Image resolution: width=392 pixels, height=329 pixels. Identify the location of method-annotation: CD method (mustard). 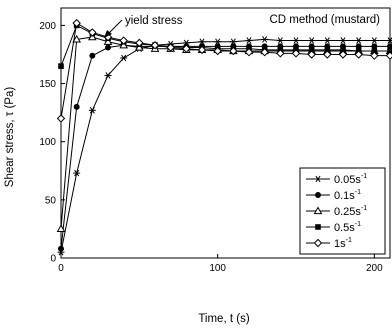
(324, 20).